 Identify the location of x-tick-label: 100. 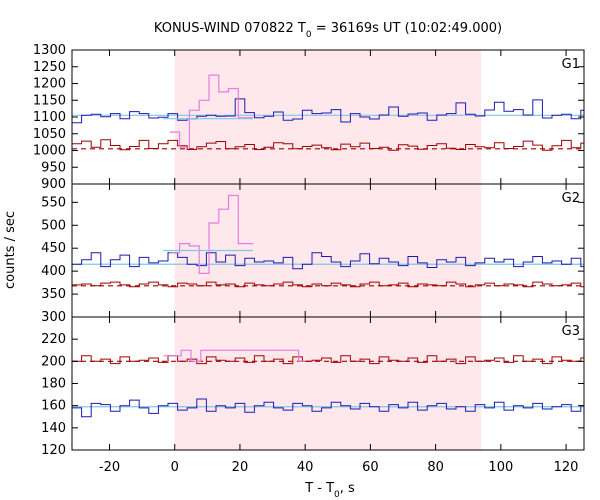
(500, 467).